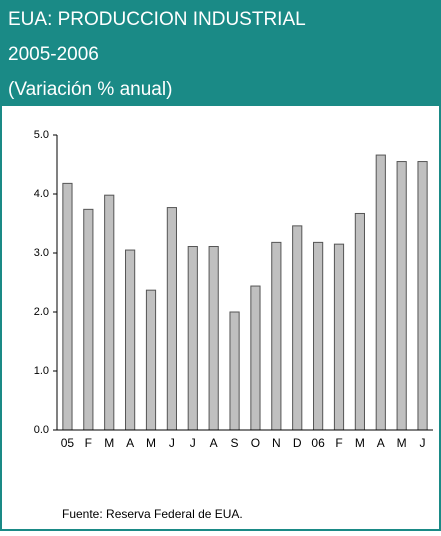 This screenshot has width=441, height=536. I want to click on title-line: 2005-2006, so click(53, 54).